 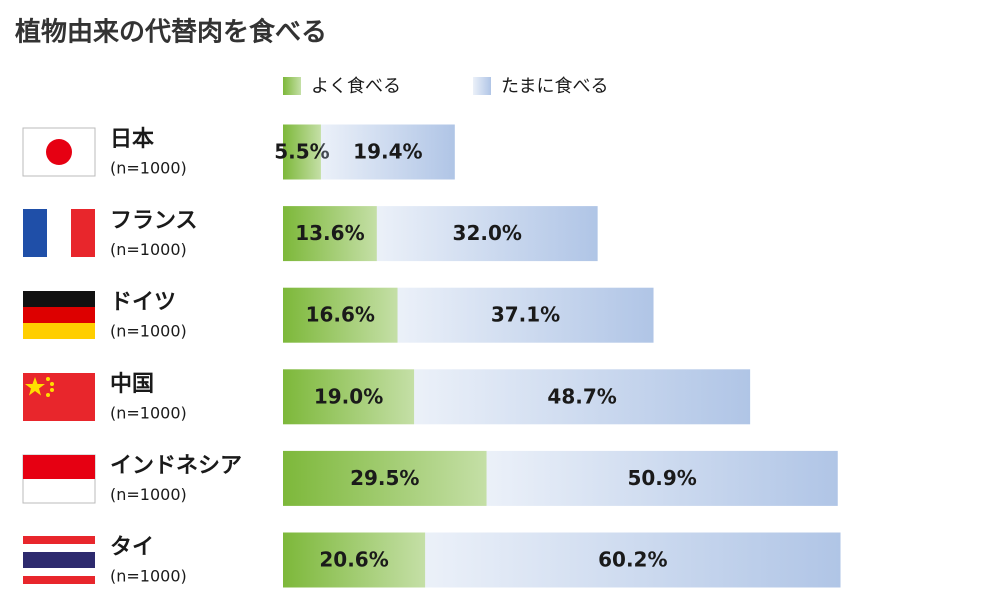 I want to click on value-label: 37.1%, so click(x=525, y=315).